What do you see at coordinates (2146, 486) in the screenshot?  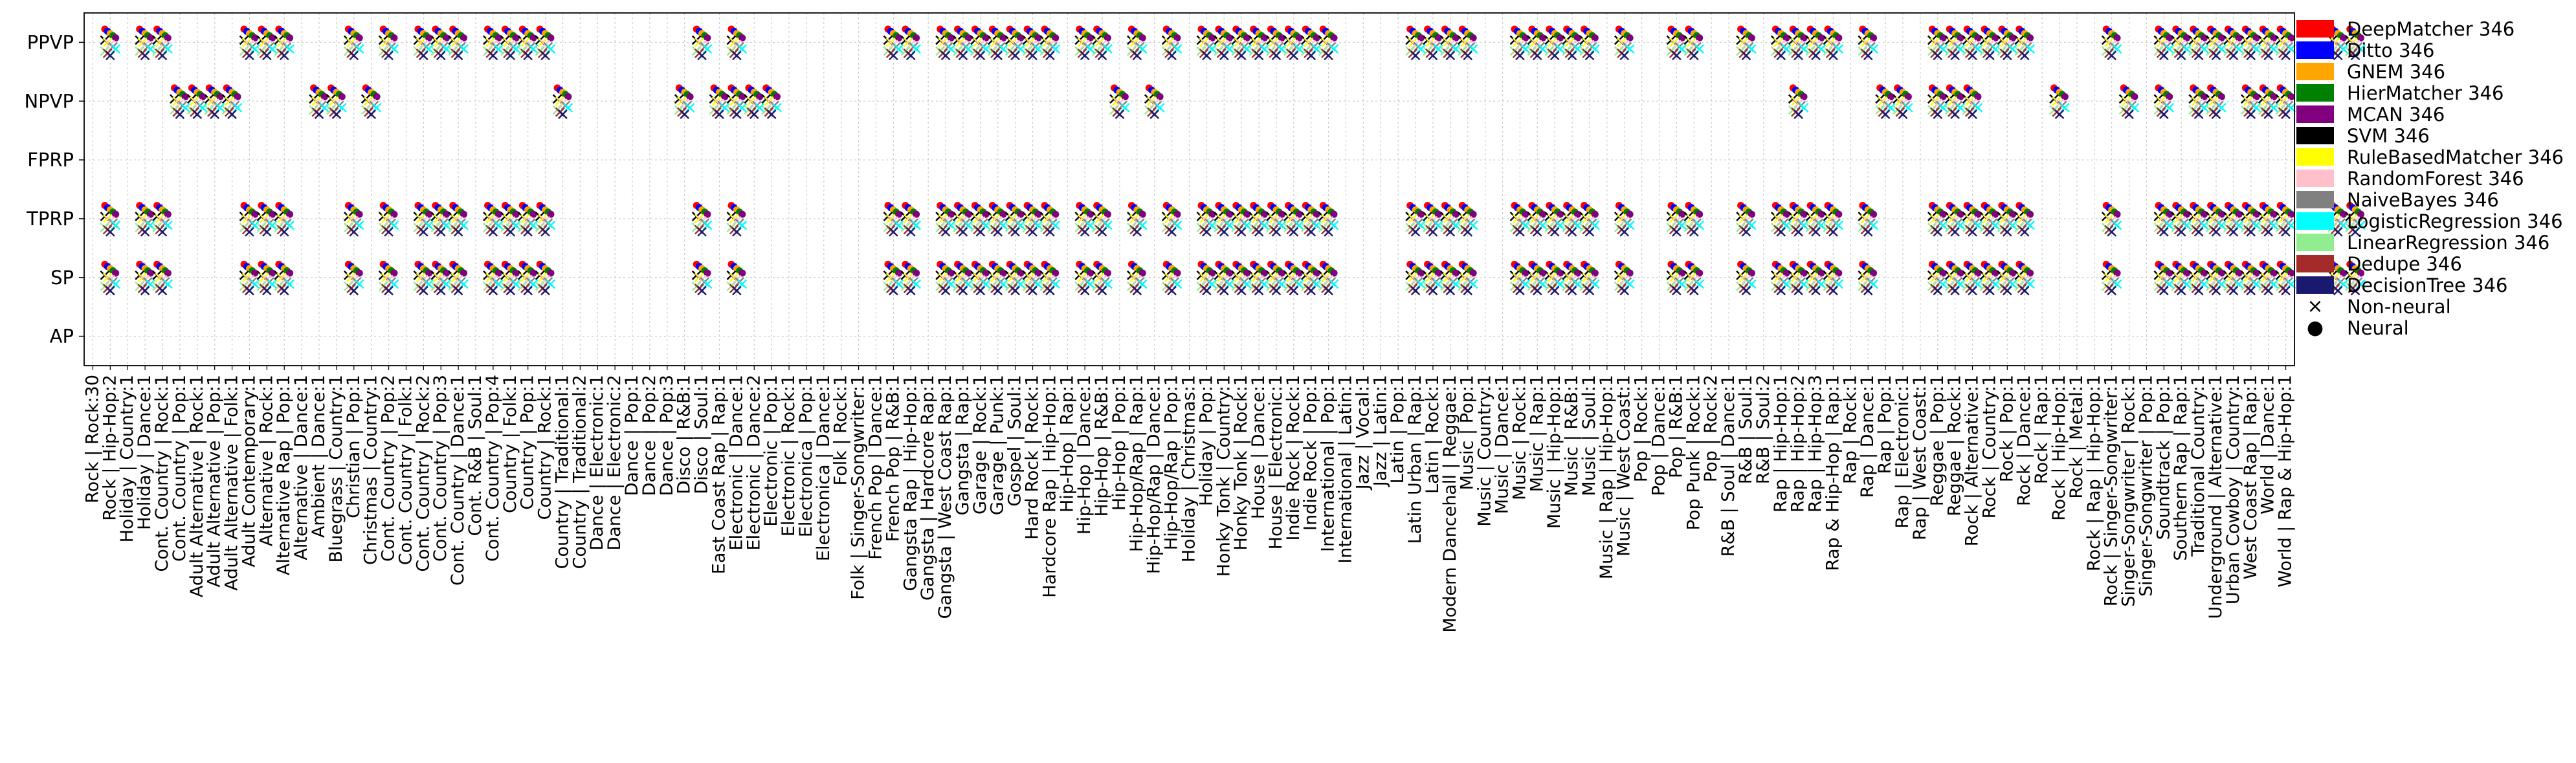 I see `x-tick-label: Singer-Songwriter | Pop:1` at bounding box center [2146, 486].